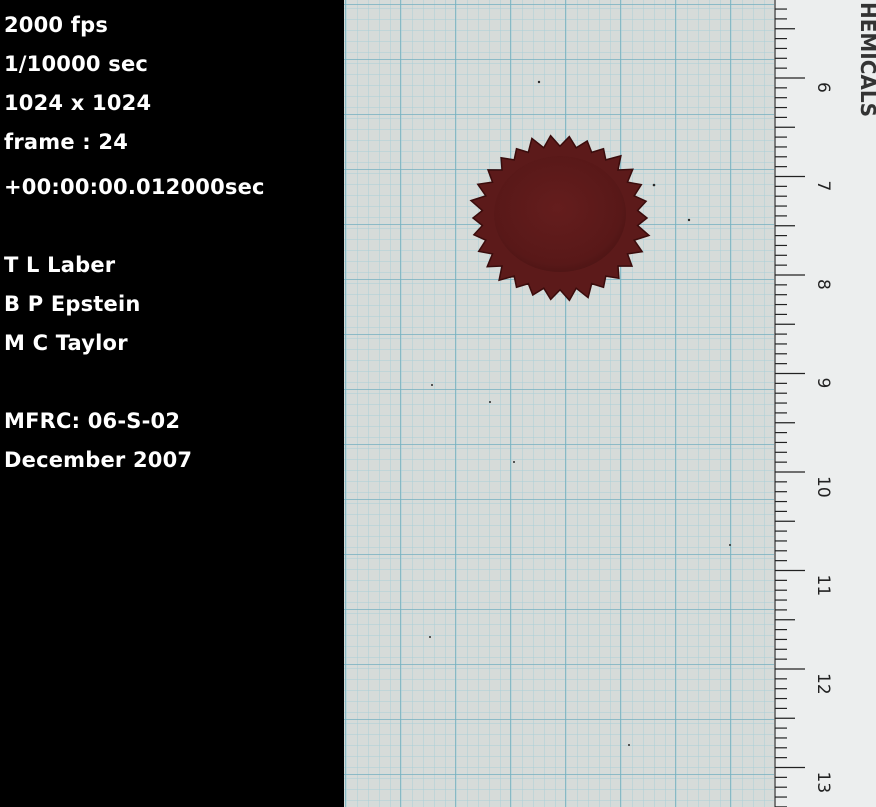  Describe the element at coordinates (92, 421) in the screenshot. I see `case-number: MFRC: 06-S-02` at that location.